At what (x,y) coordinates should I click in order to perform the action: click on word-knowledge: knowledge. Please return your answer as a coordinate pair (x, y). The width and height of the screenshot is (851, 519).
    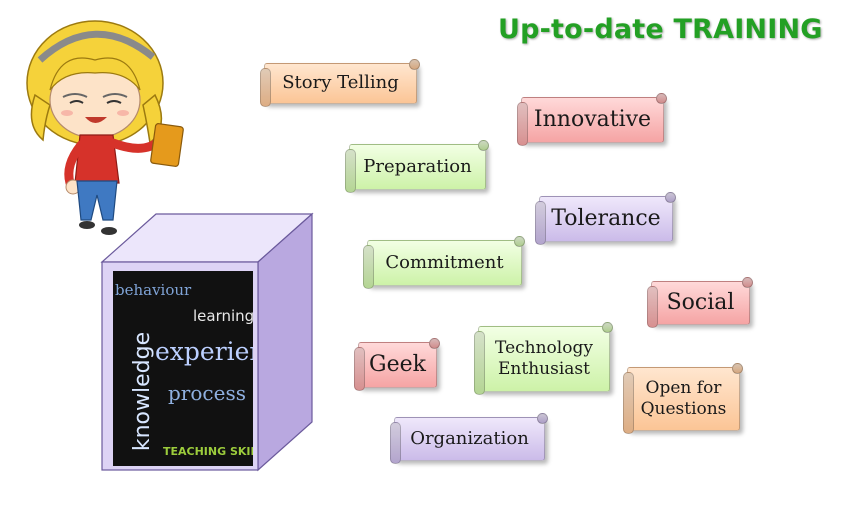
    Looking at the image, I should click on (143, 391).